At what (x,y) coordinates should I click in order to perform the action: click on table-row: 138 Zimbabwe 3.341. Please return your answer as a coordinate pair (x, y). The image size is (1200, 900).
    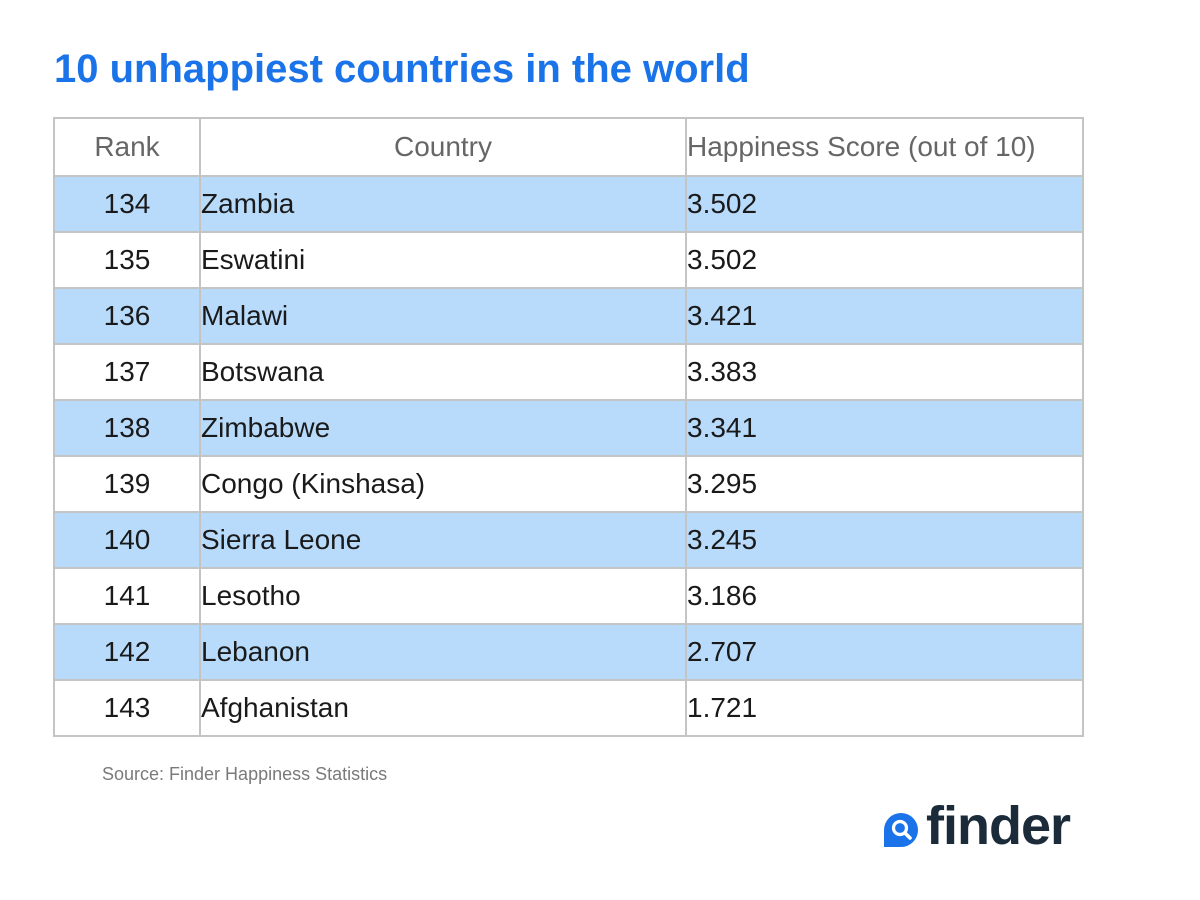
    Looking at the image, I should click on (568, 428).